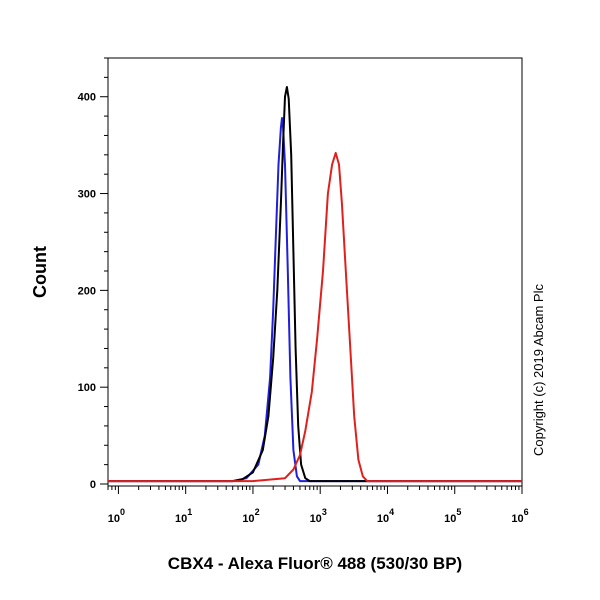 This screenshot has height=600, width=600. What do you see at coordinates (318, 505) in the screenshot?
I see `x-axis: 10⁰ 10¹ 10² 10³ 10⁴ 10⁵ 10⁶` at bounding box center [318, 505].